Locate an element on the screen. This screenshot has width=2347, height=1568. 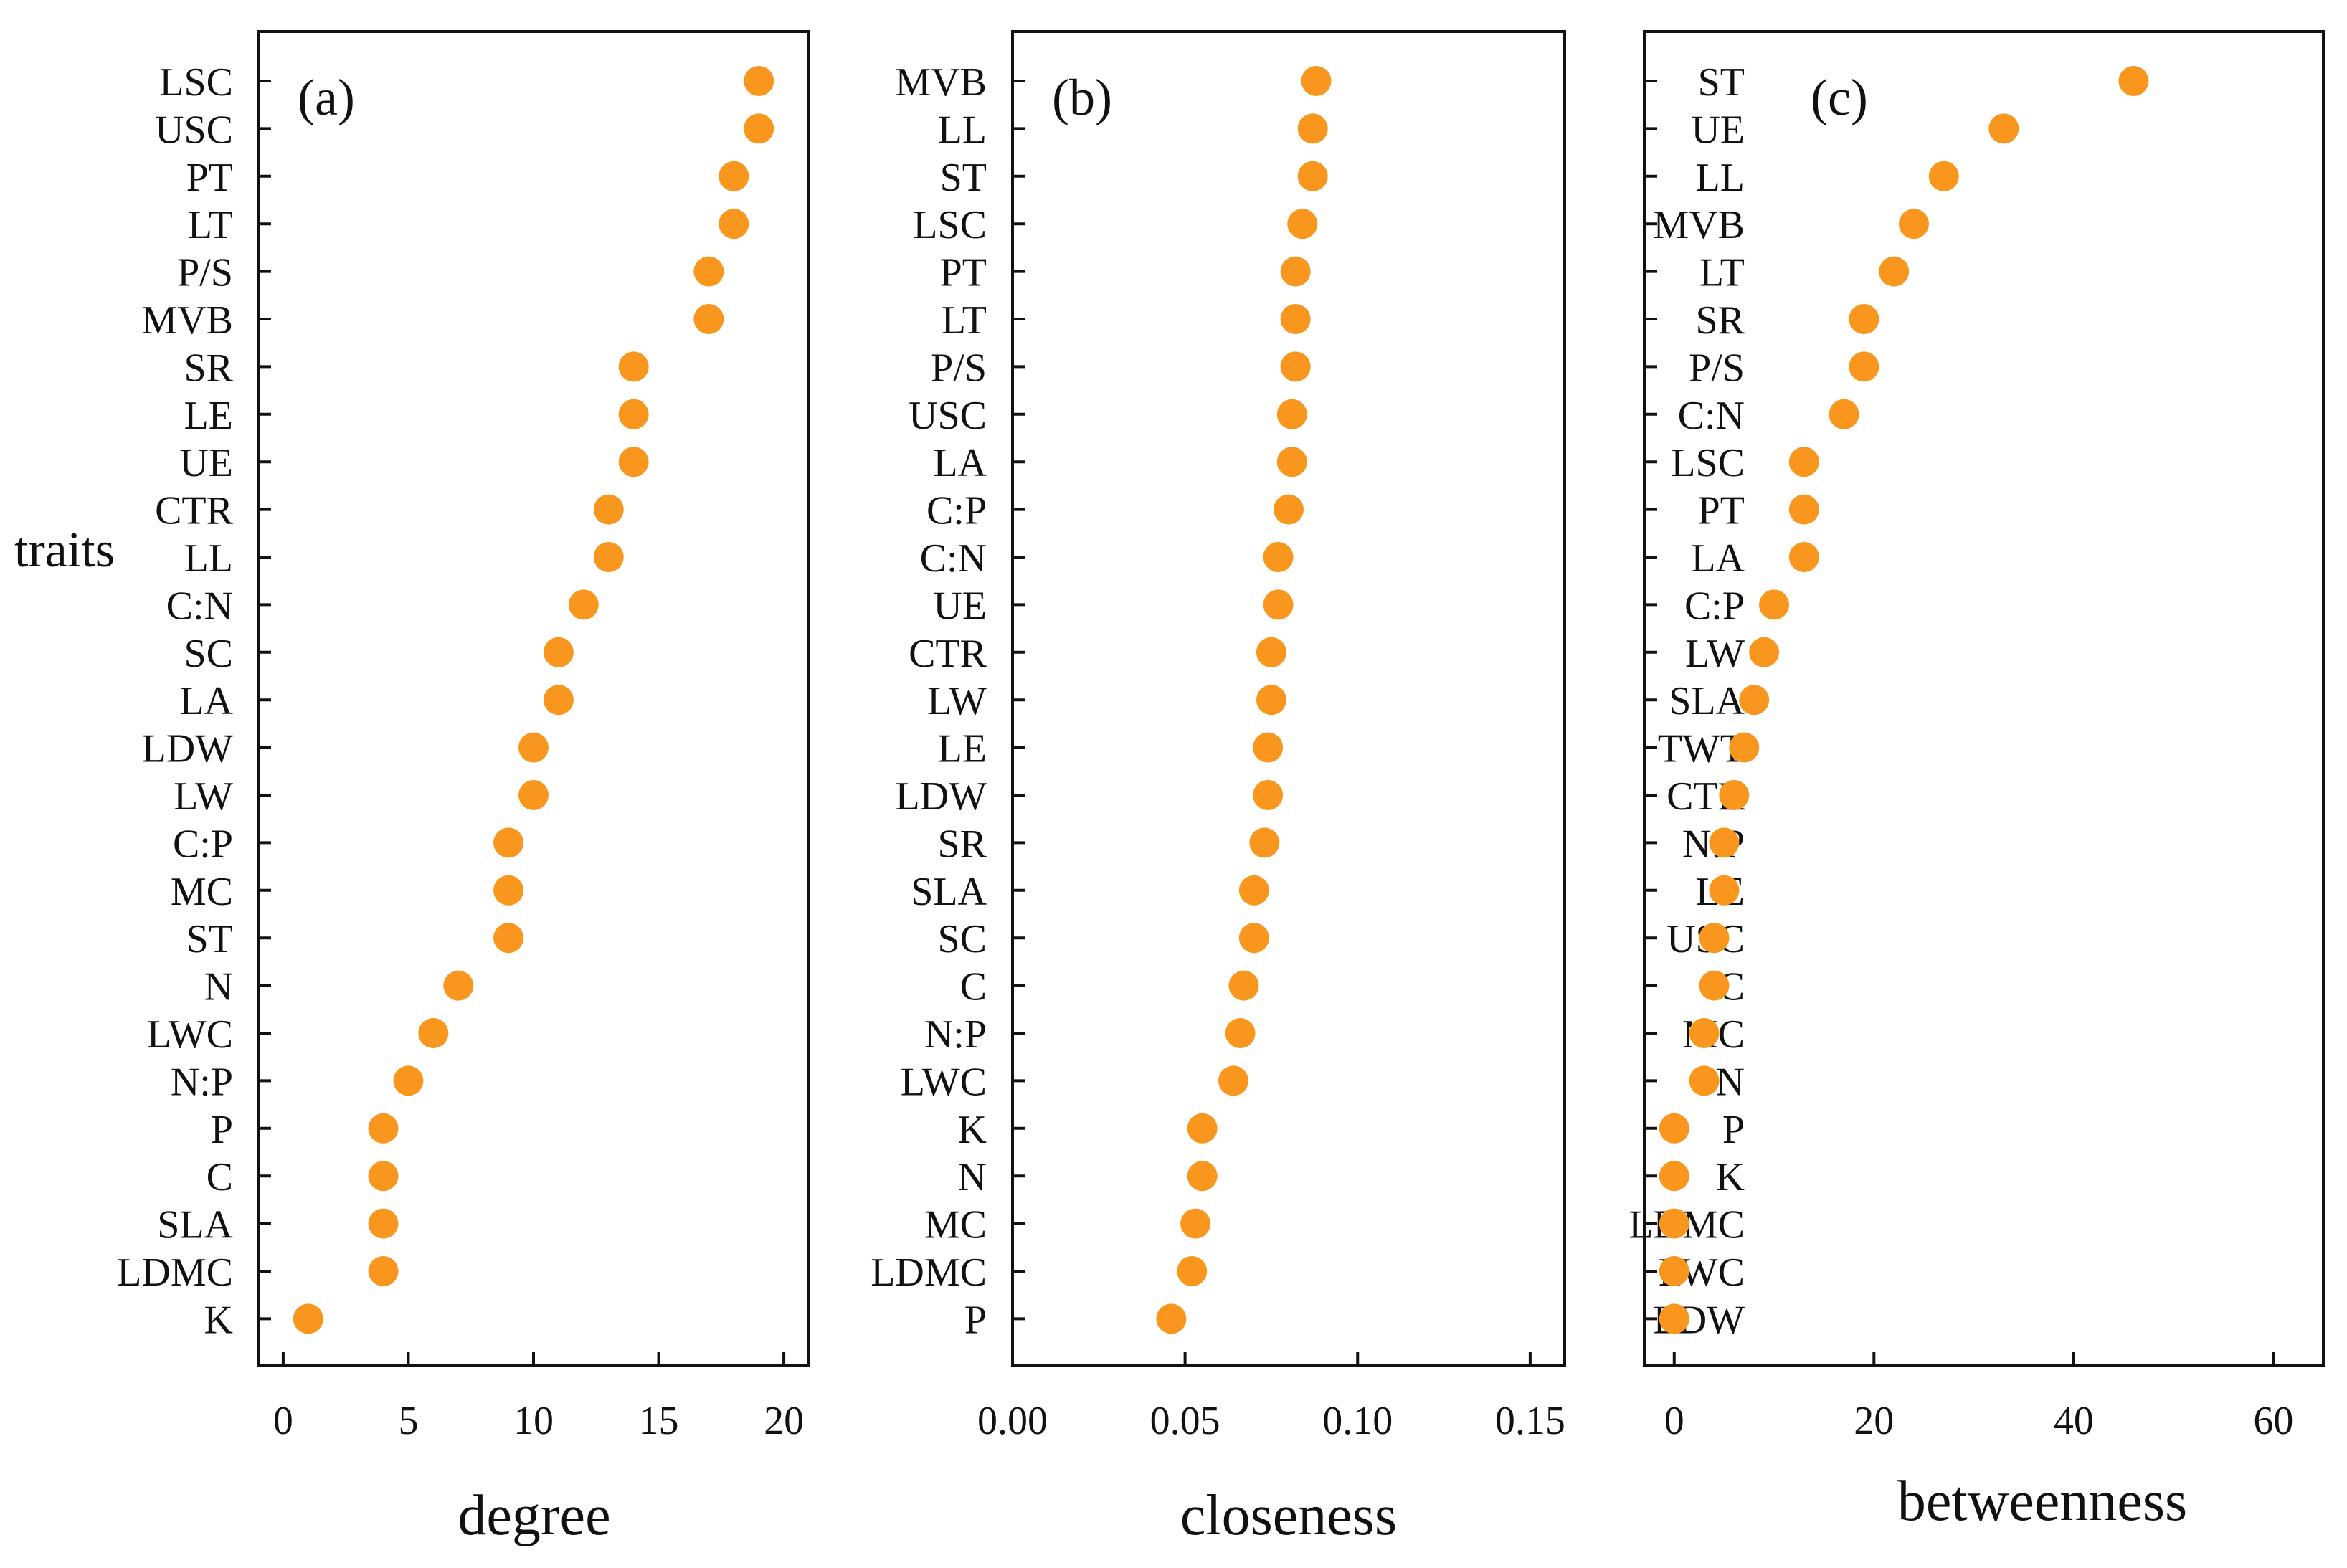
x-tick-label: 15 is located at coordinates (659, 1421).